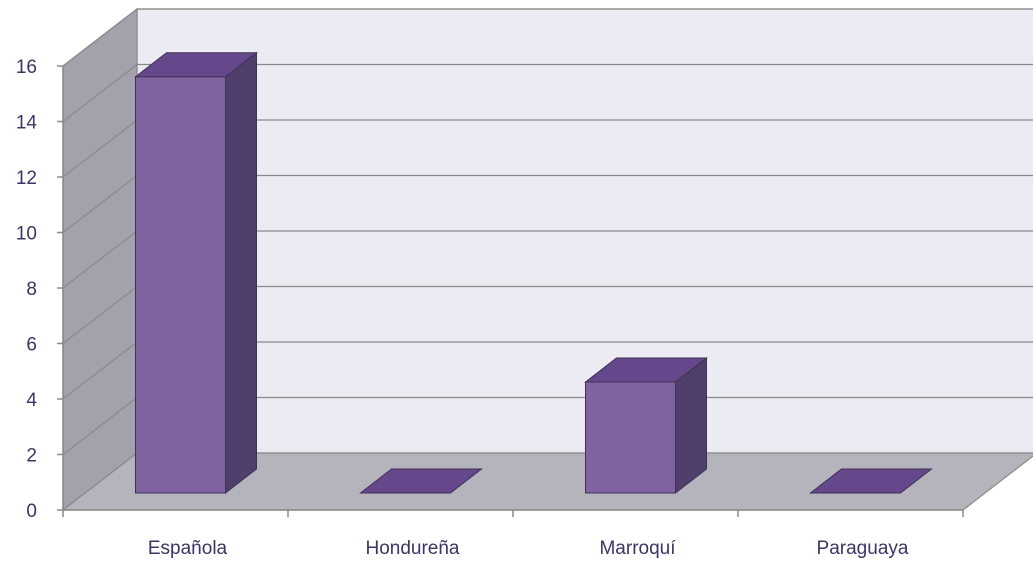  I want to click on x-tick-label: Hondureña, so click(412, 548).